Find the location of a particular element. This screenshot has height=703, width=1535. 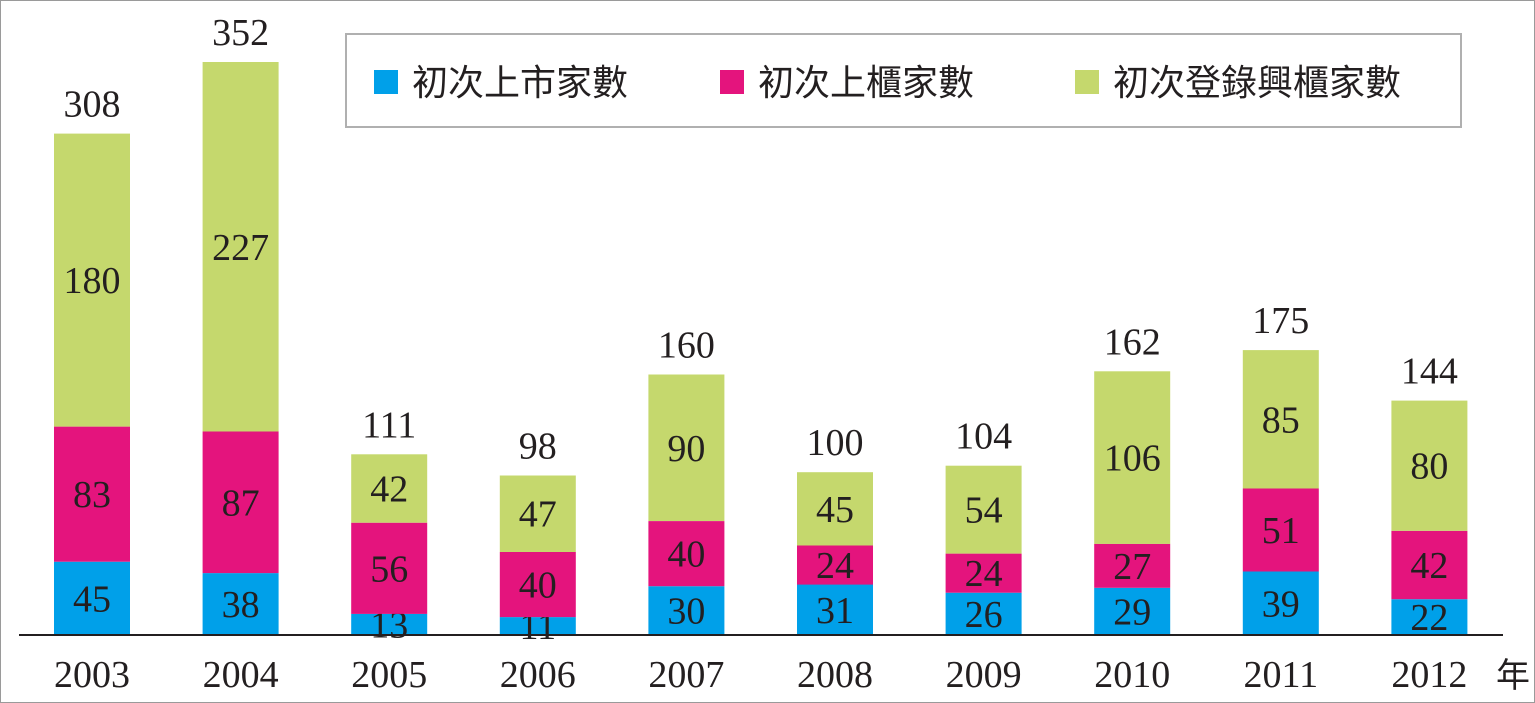

x-tick-label: 2010 is located at coordinates (1132, 675).